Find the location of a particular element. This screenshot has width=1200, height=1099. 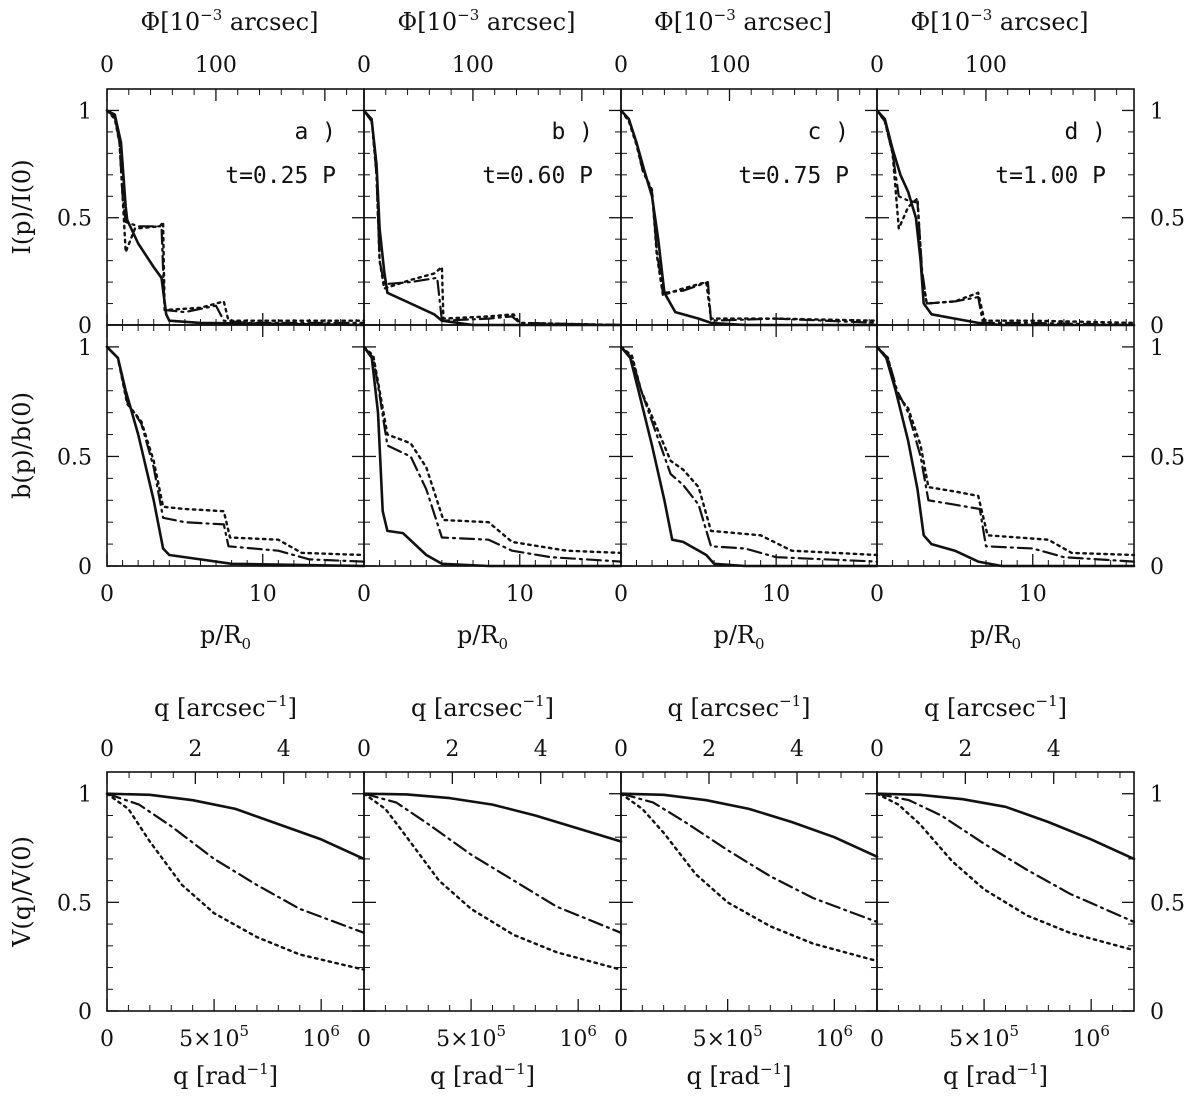

panel-label: d ) is located at coordinates (1085, 132).